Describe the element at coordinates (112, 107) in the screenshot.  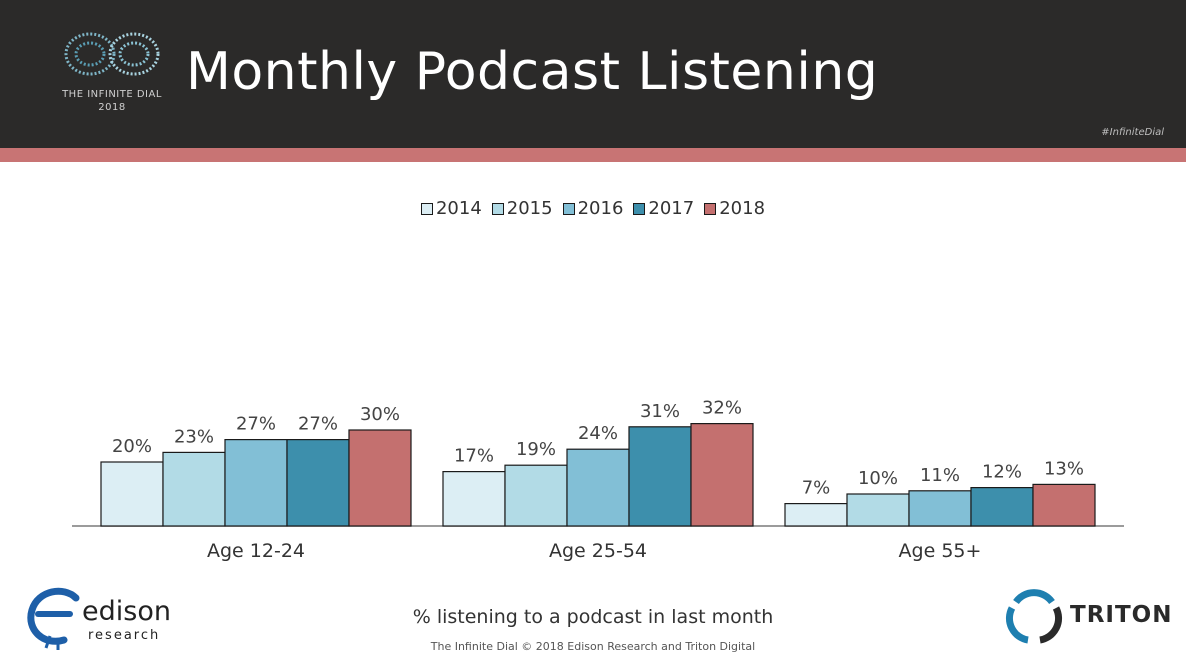
I see `logo-line-2: 2018` at that location.